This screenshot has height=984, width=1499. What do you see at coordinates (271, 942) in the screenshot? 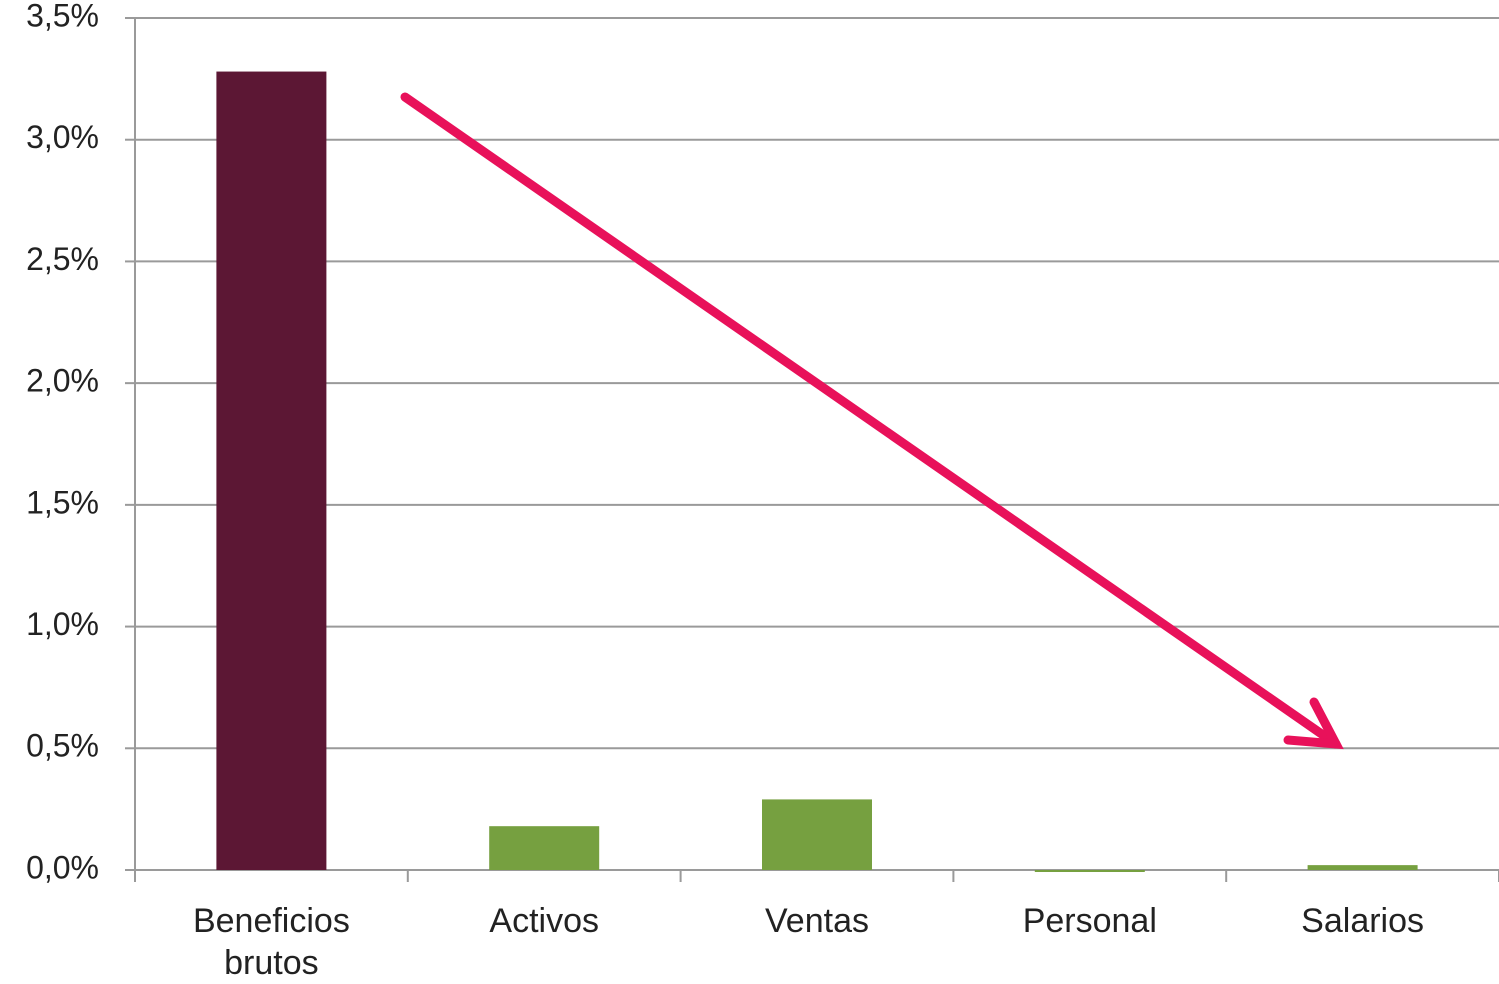
I see `x-tick-label: Beneficios brutos` at bounding box center [271, 942].